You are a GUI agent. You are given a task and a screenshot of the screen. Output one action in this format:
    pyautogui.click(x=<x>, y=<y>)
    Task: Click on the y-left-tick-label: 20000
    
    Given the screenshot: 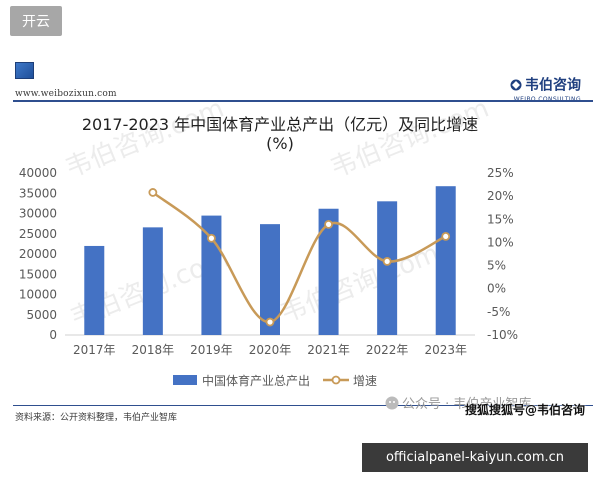 What is the action you would take?
    pyautogui.click(x=38, y=254)
    